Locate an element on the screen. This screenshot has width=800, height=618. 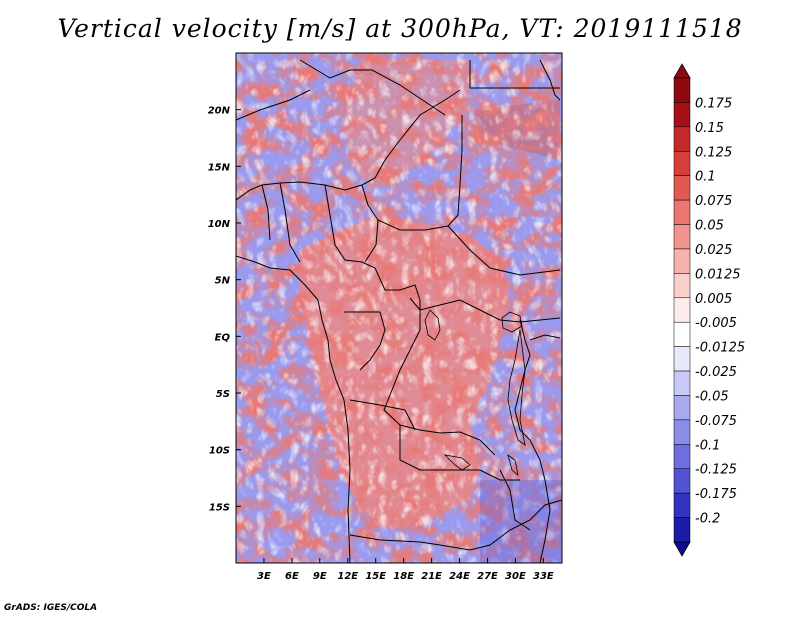
colorbar-label: -0.075 is located at coordinates (716, 421).